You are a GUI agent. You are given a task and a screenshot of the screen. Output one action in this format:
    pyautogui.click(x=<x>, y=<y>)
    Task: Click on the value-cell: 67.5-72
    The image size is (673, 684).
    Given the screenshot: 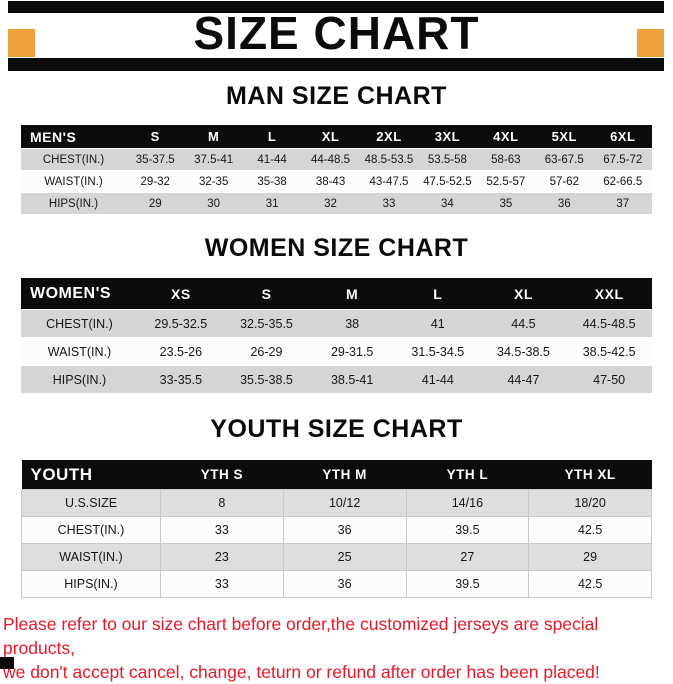 What is the action you would take?
    pyautogui.click(x=623, y=159)
    